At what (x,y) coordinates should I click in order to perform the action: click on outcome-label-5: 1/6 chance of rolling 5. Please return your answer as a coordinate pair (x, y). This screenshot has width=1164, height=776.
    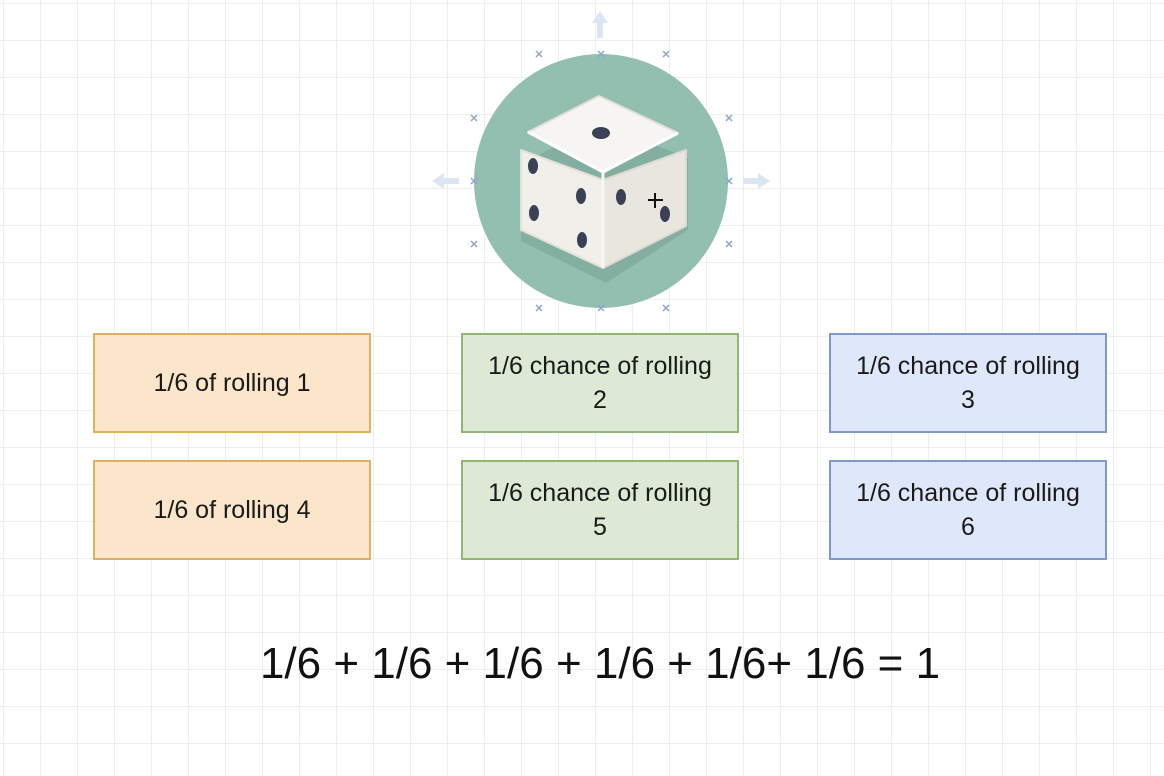
    Looking at the image, I should click on (600, 510).